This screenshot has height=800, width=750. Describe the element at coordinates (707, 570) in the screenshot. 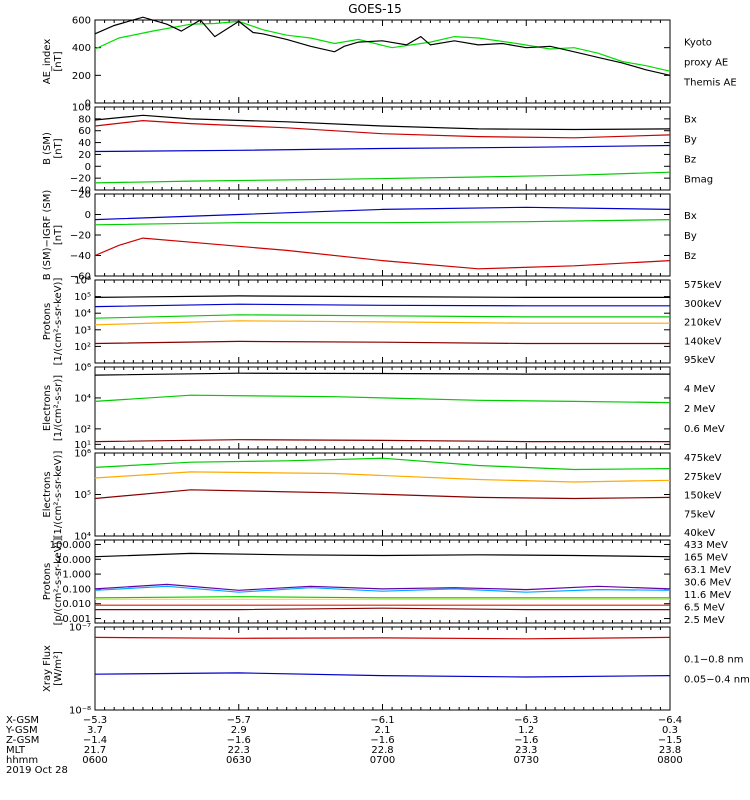

I see `legend-label: 63.1 MeV` at that location.